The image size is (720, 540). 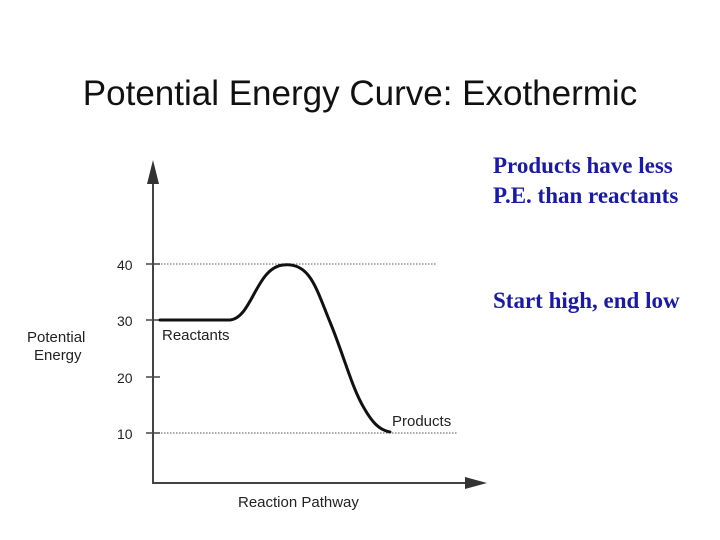 What do you see at coordinates (153, 172) in the screenshot?
I see `y-axis-arrowhead` at bounding box center [153, 172].